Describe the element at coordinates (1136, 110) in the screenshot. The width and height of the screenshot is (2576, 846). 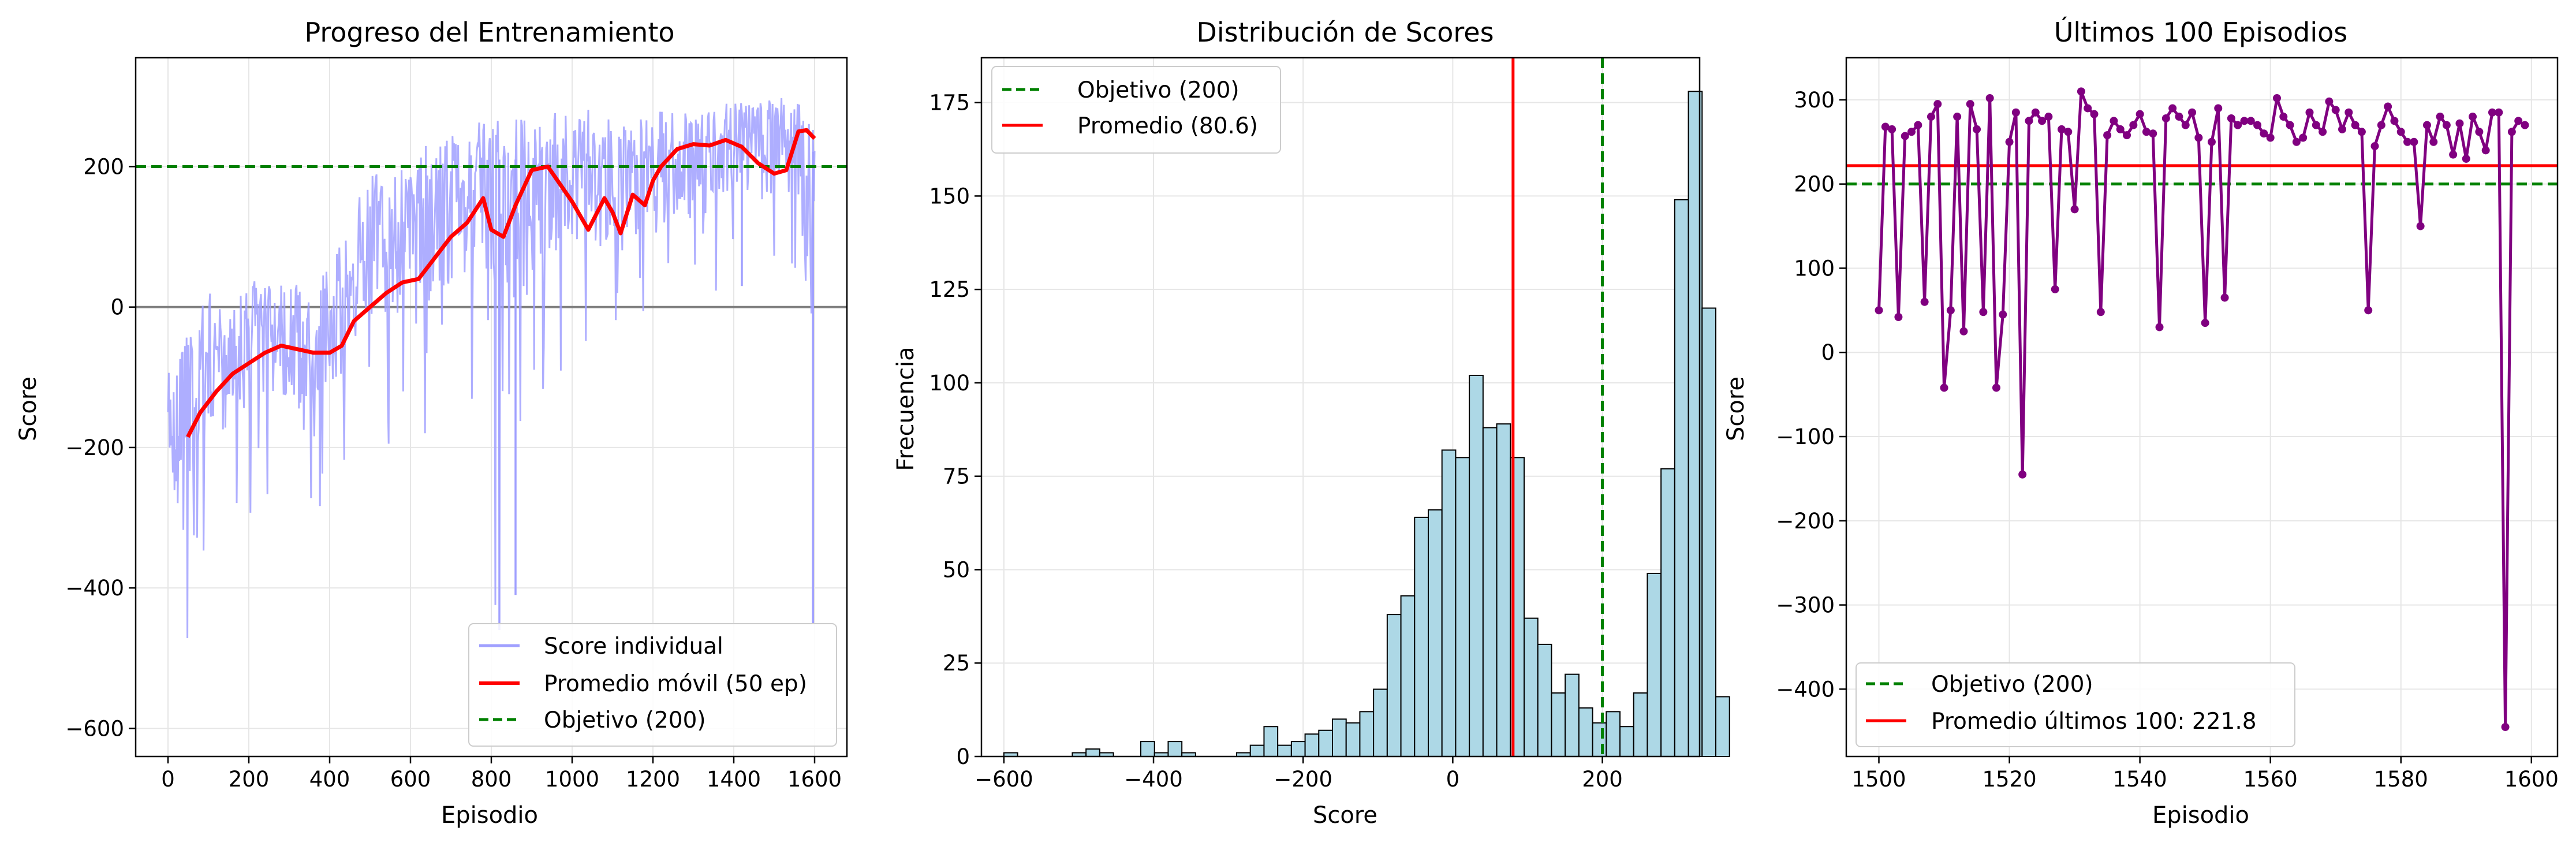
I see `legend: Objetivo (200) Promedio (80.6)` at that location.